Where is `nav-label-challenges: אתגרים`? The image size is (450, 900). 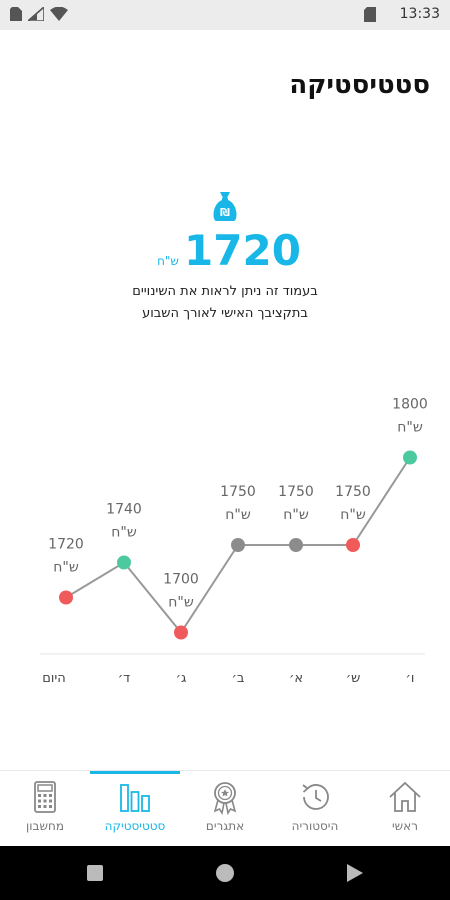
nav-label-challenges: אתגרים is located at coordinates (225, 826).